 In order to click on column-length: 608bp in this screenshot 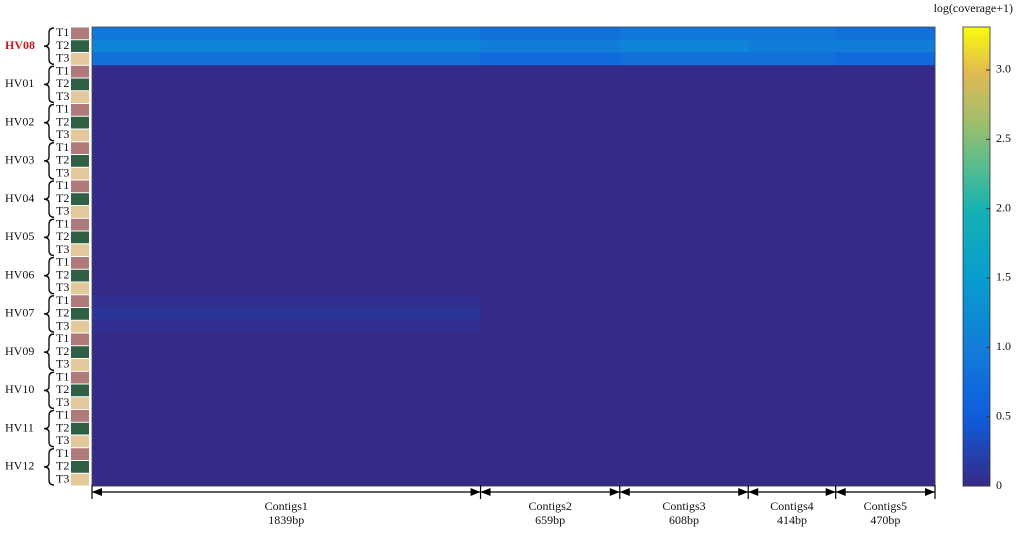, I will do `click(684, 520)`.